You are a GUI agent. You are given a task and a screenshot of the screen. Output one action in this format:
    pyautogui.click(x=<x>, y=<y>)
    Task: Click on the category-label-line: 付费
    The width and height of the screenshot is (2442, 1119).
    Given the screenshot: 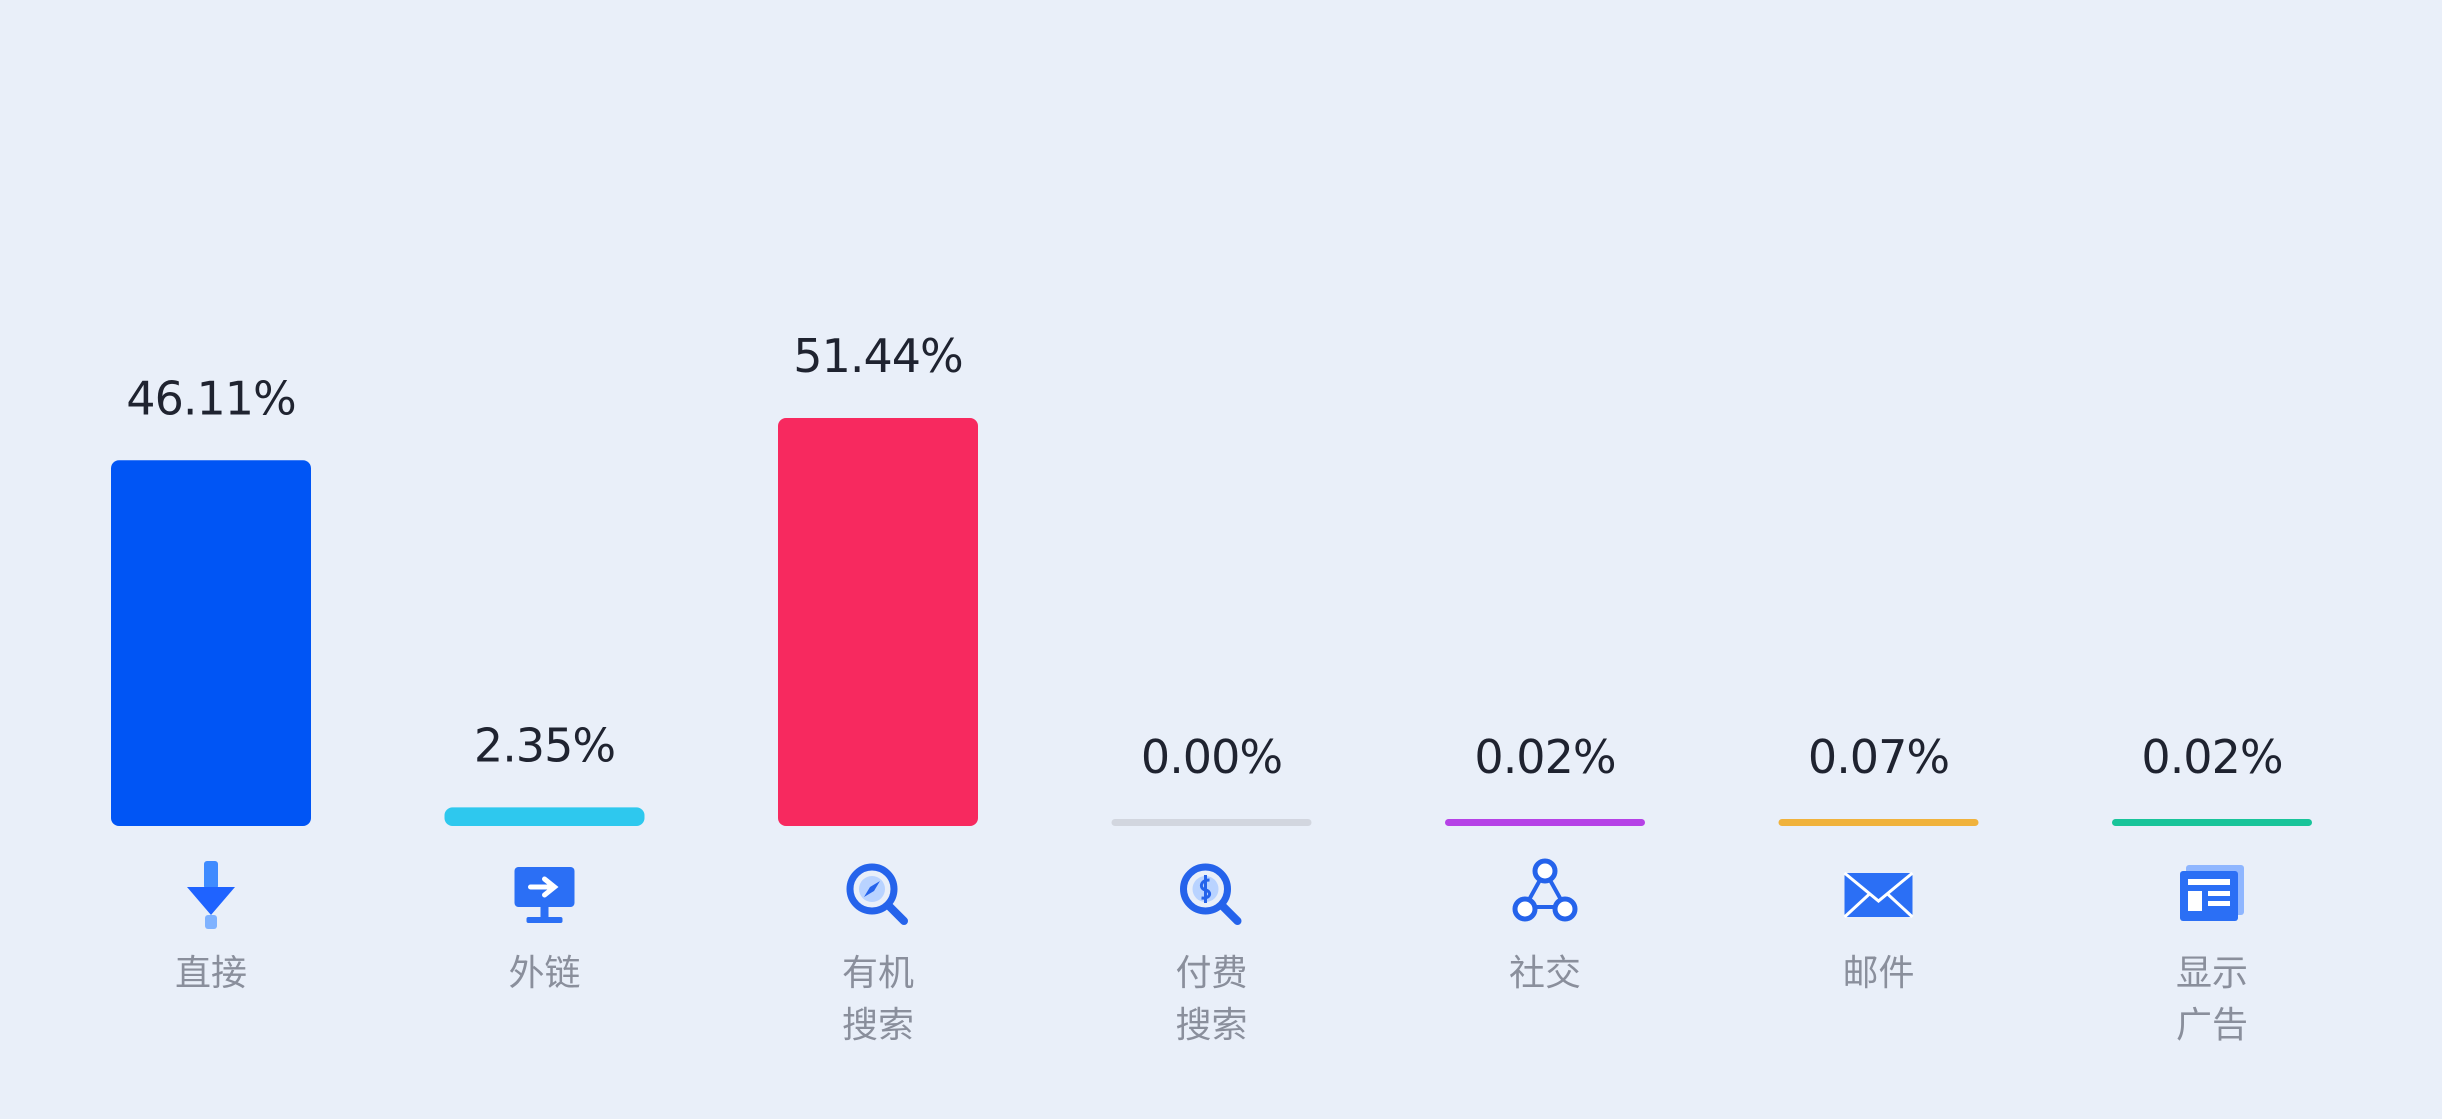 What is the action you would take?
    pyautogui.click(x=1211, y=973)
    